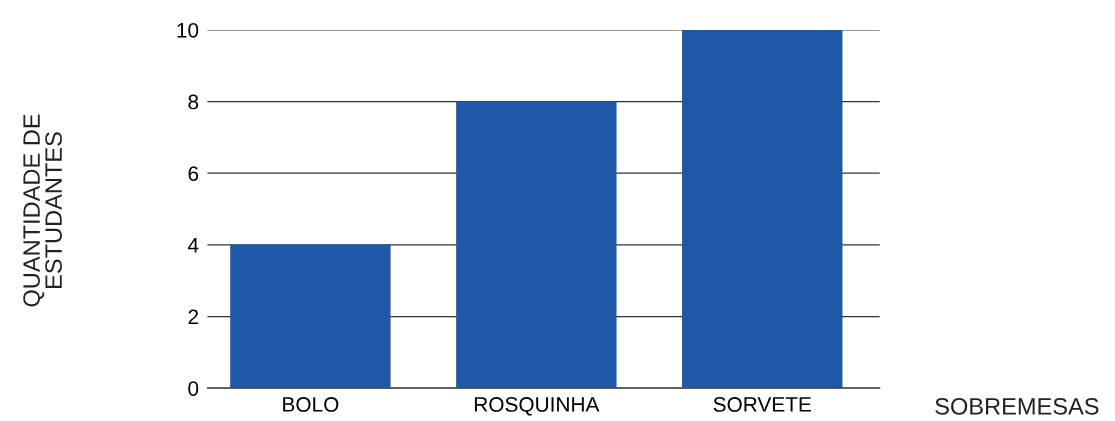 This screenshot has width=1115, height=421. I want to click on y-tick-label: 2, so click(193, 317).